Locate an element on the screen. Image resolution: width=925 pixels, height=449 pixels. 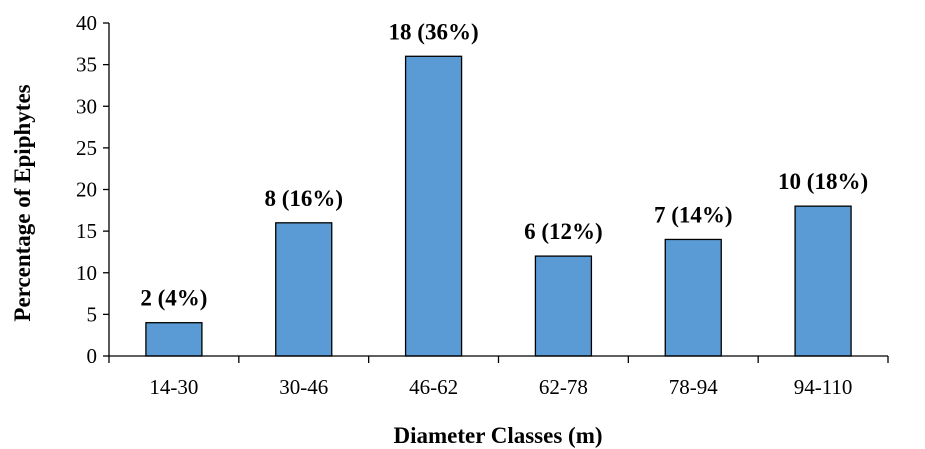
y-axis-title: Percentage of Epiphytes is located at coordinates (22, 202).